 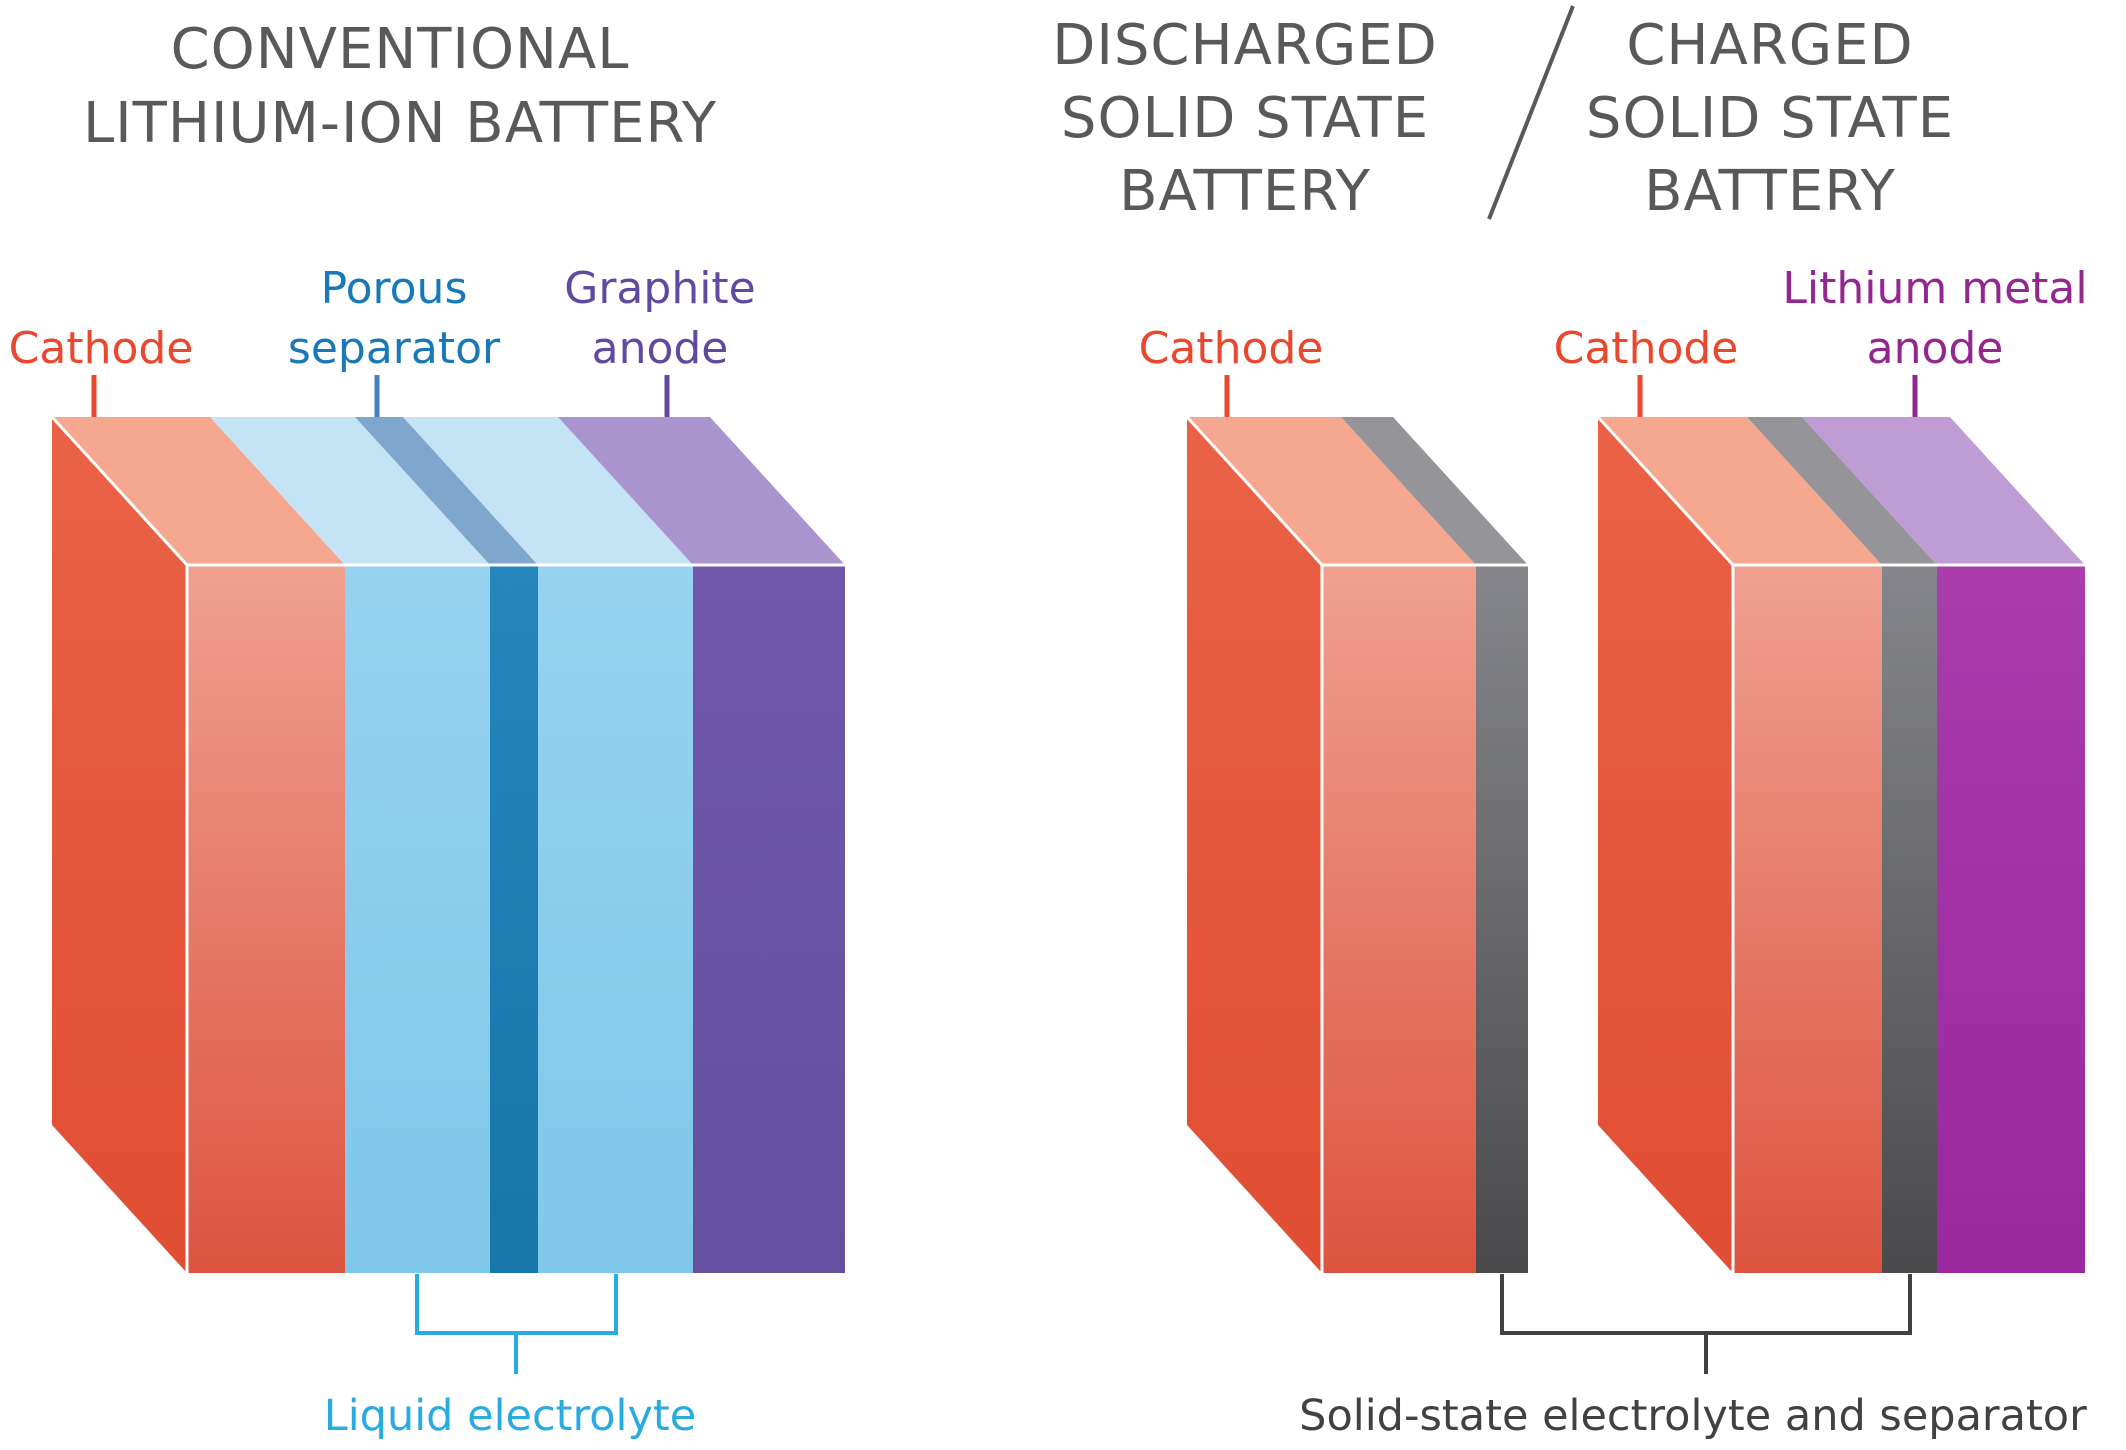 I want to click on left-cathode-side-face, so click(x=119, y=845).